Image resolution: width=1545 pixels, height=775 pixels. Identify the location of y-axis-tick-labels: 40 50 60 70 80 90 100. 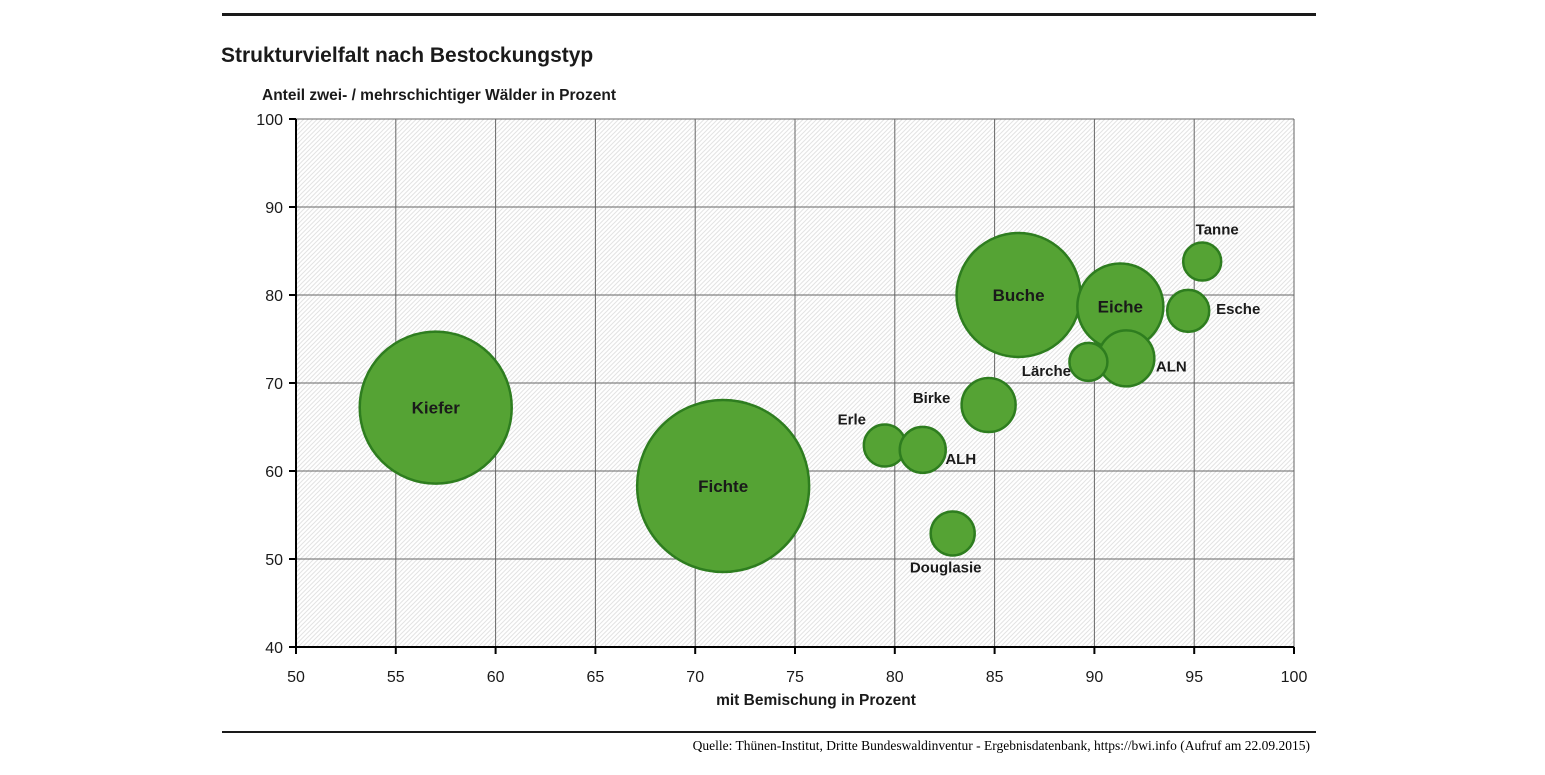
(269, 384).